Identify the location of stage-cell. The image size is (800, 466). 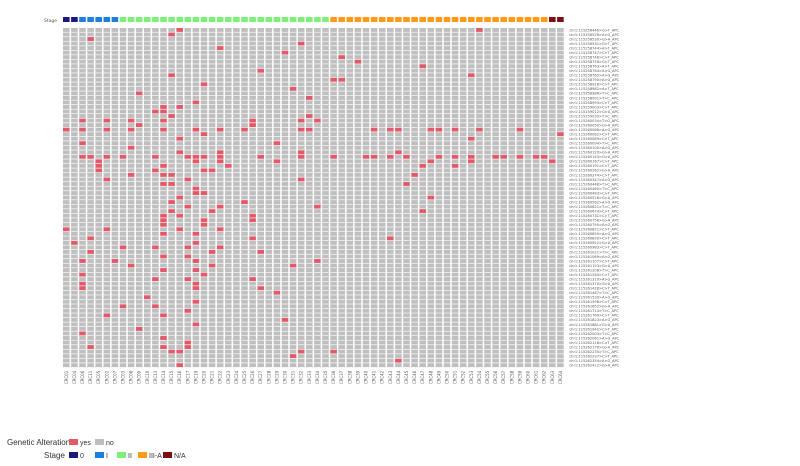
(382, 19).